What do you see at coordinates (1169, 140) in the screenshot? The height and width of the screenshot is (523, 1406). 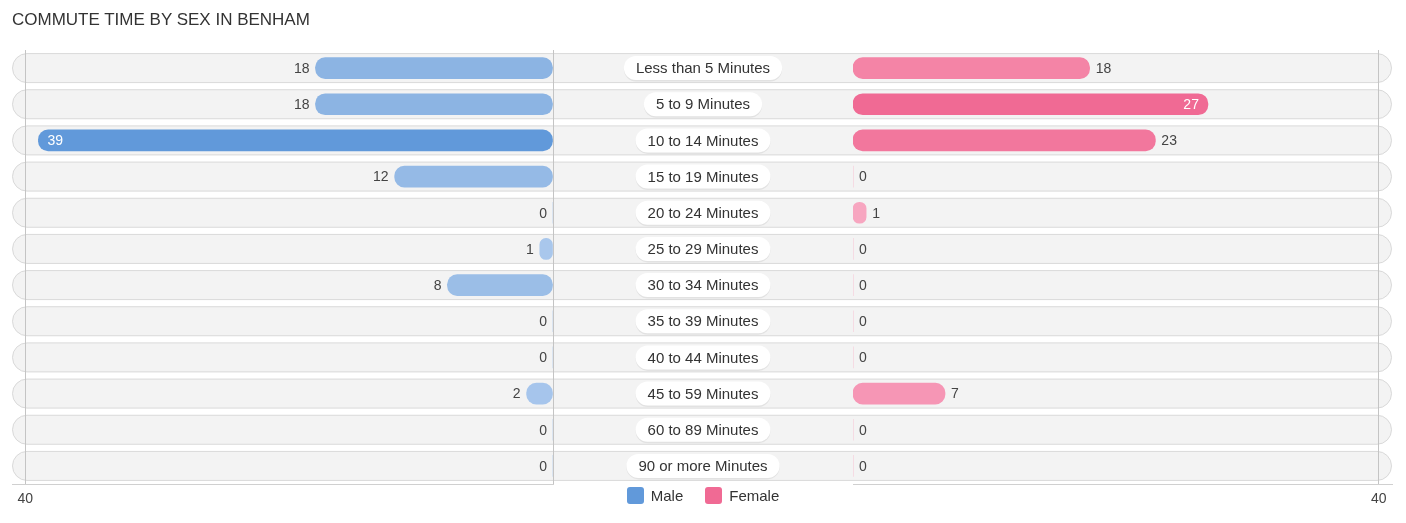 I see `data-label: 23` at bounding box center [1169, 140].